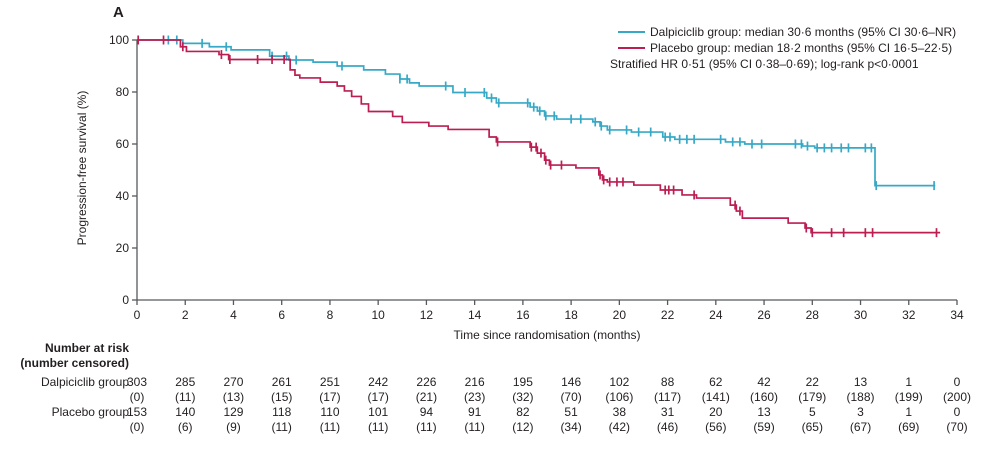  Describe the element at coordinates (475, 315) in the screenshot. I see `x-tick-label: 14` at that location.